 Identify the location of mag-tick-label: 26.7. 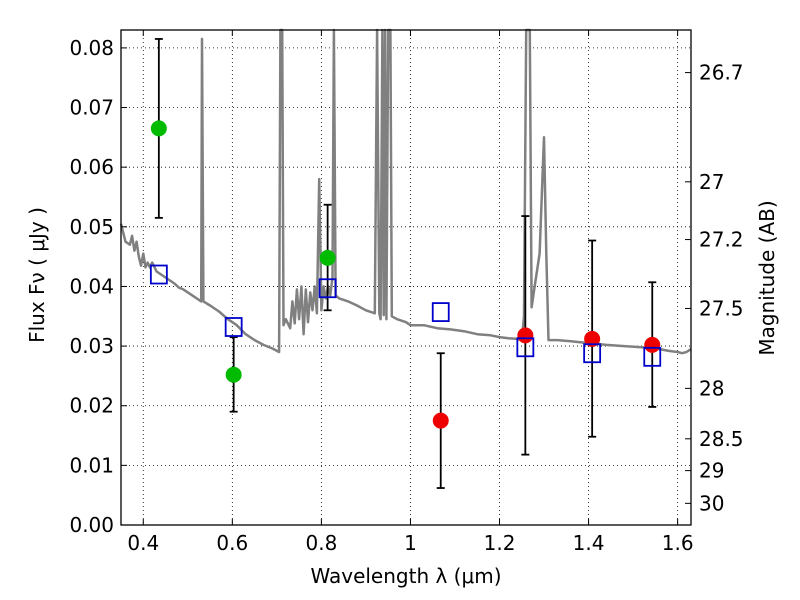
(721, 73).